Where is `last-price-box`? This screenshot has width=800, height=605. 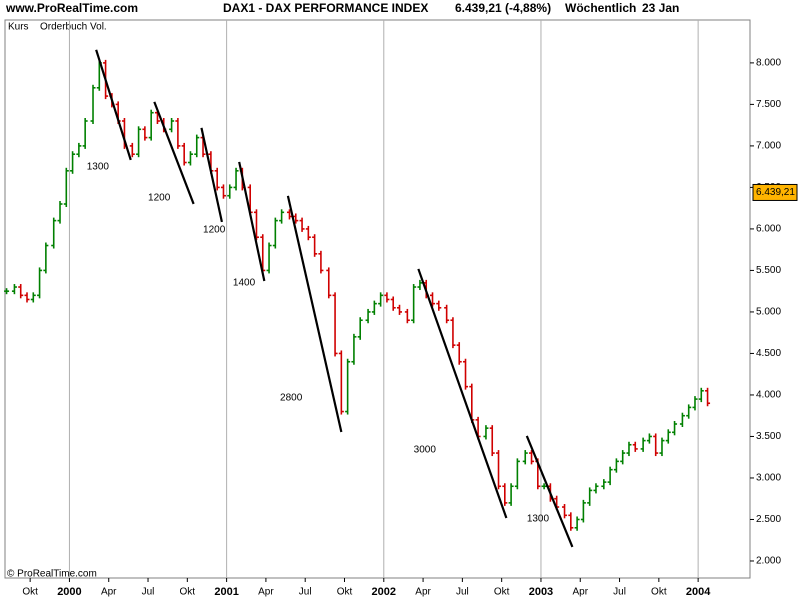
last-price-box is located at coordinates (775, 192).